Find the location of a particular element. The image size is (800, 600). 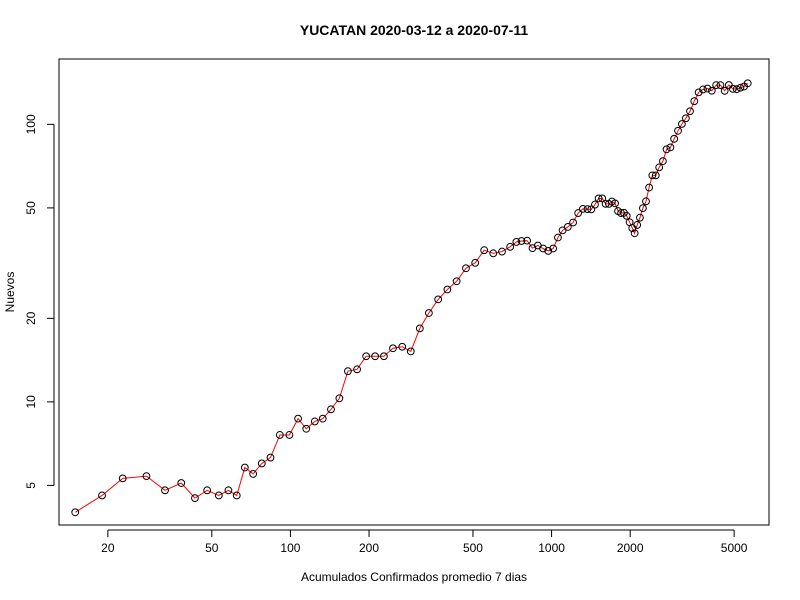

x-tick-label: 100 is located at coordinates (290, 548).